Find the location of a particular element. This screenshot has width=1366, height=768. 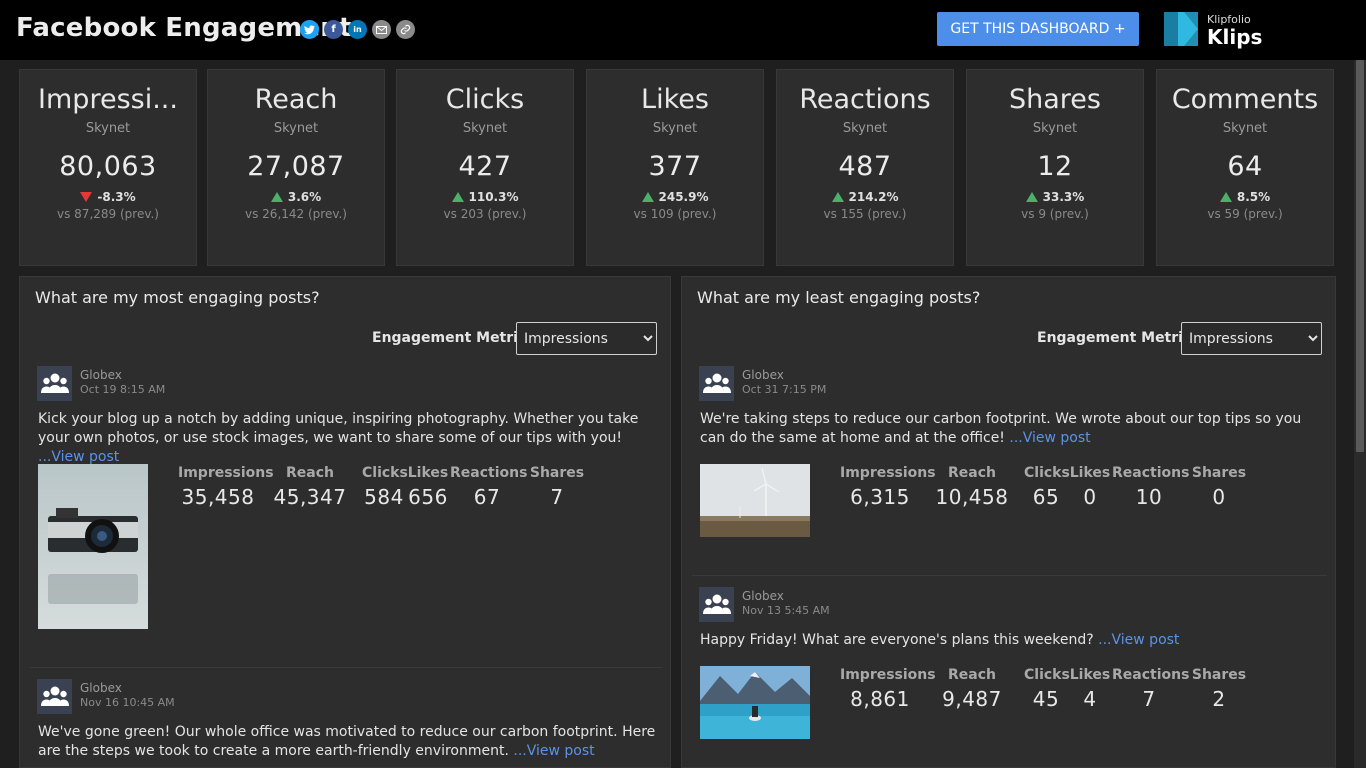

kpi-change-value: 8.5% is located at coordinates (1253, 197).